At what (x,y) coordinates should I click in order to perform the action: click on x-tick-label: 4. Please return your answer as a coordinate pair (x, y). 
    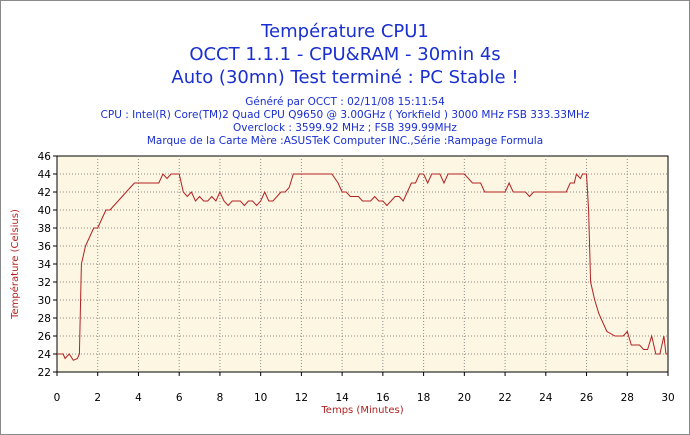
    Looking at the image, I should click on (138, 398).